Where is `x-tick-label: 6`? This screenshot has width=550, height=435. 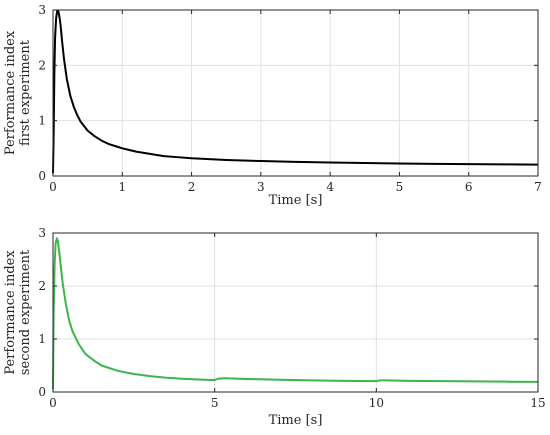 x-tick-label: 6 is located at coordinates (469, 187).